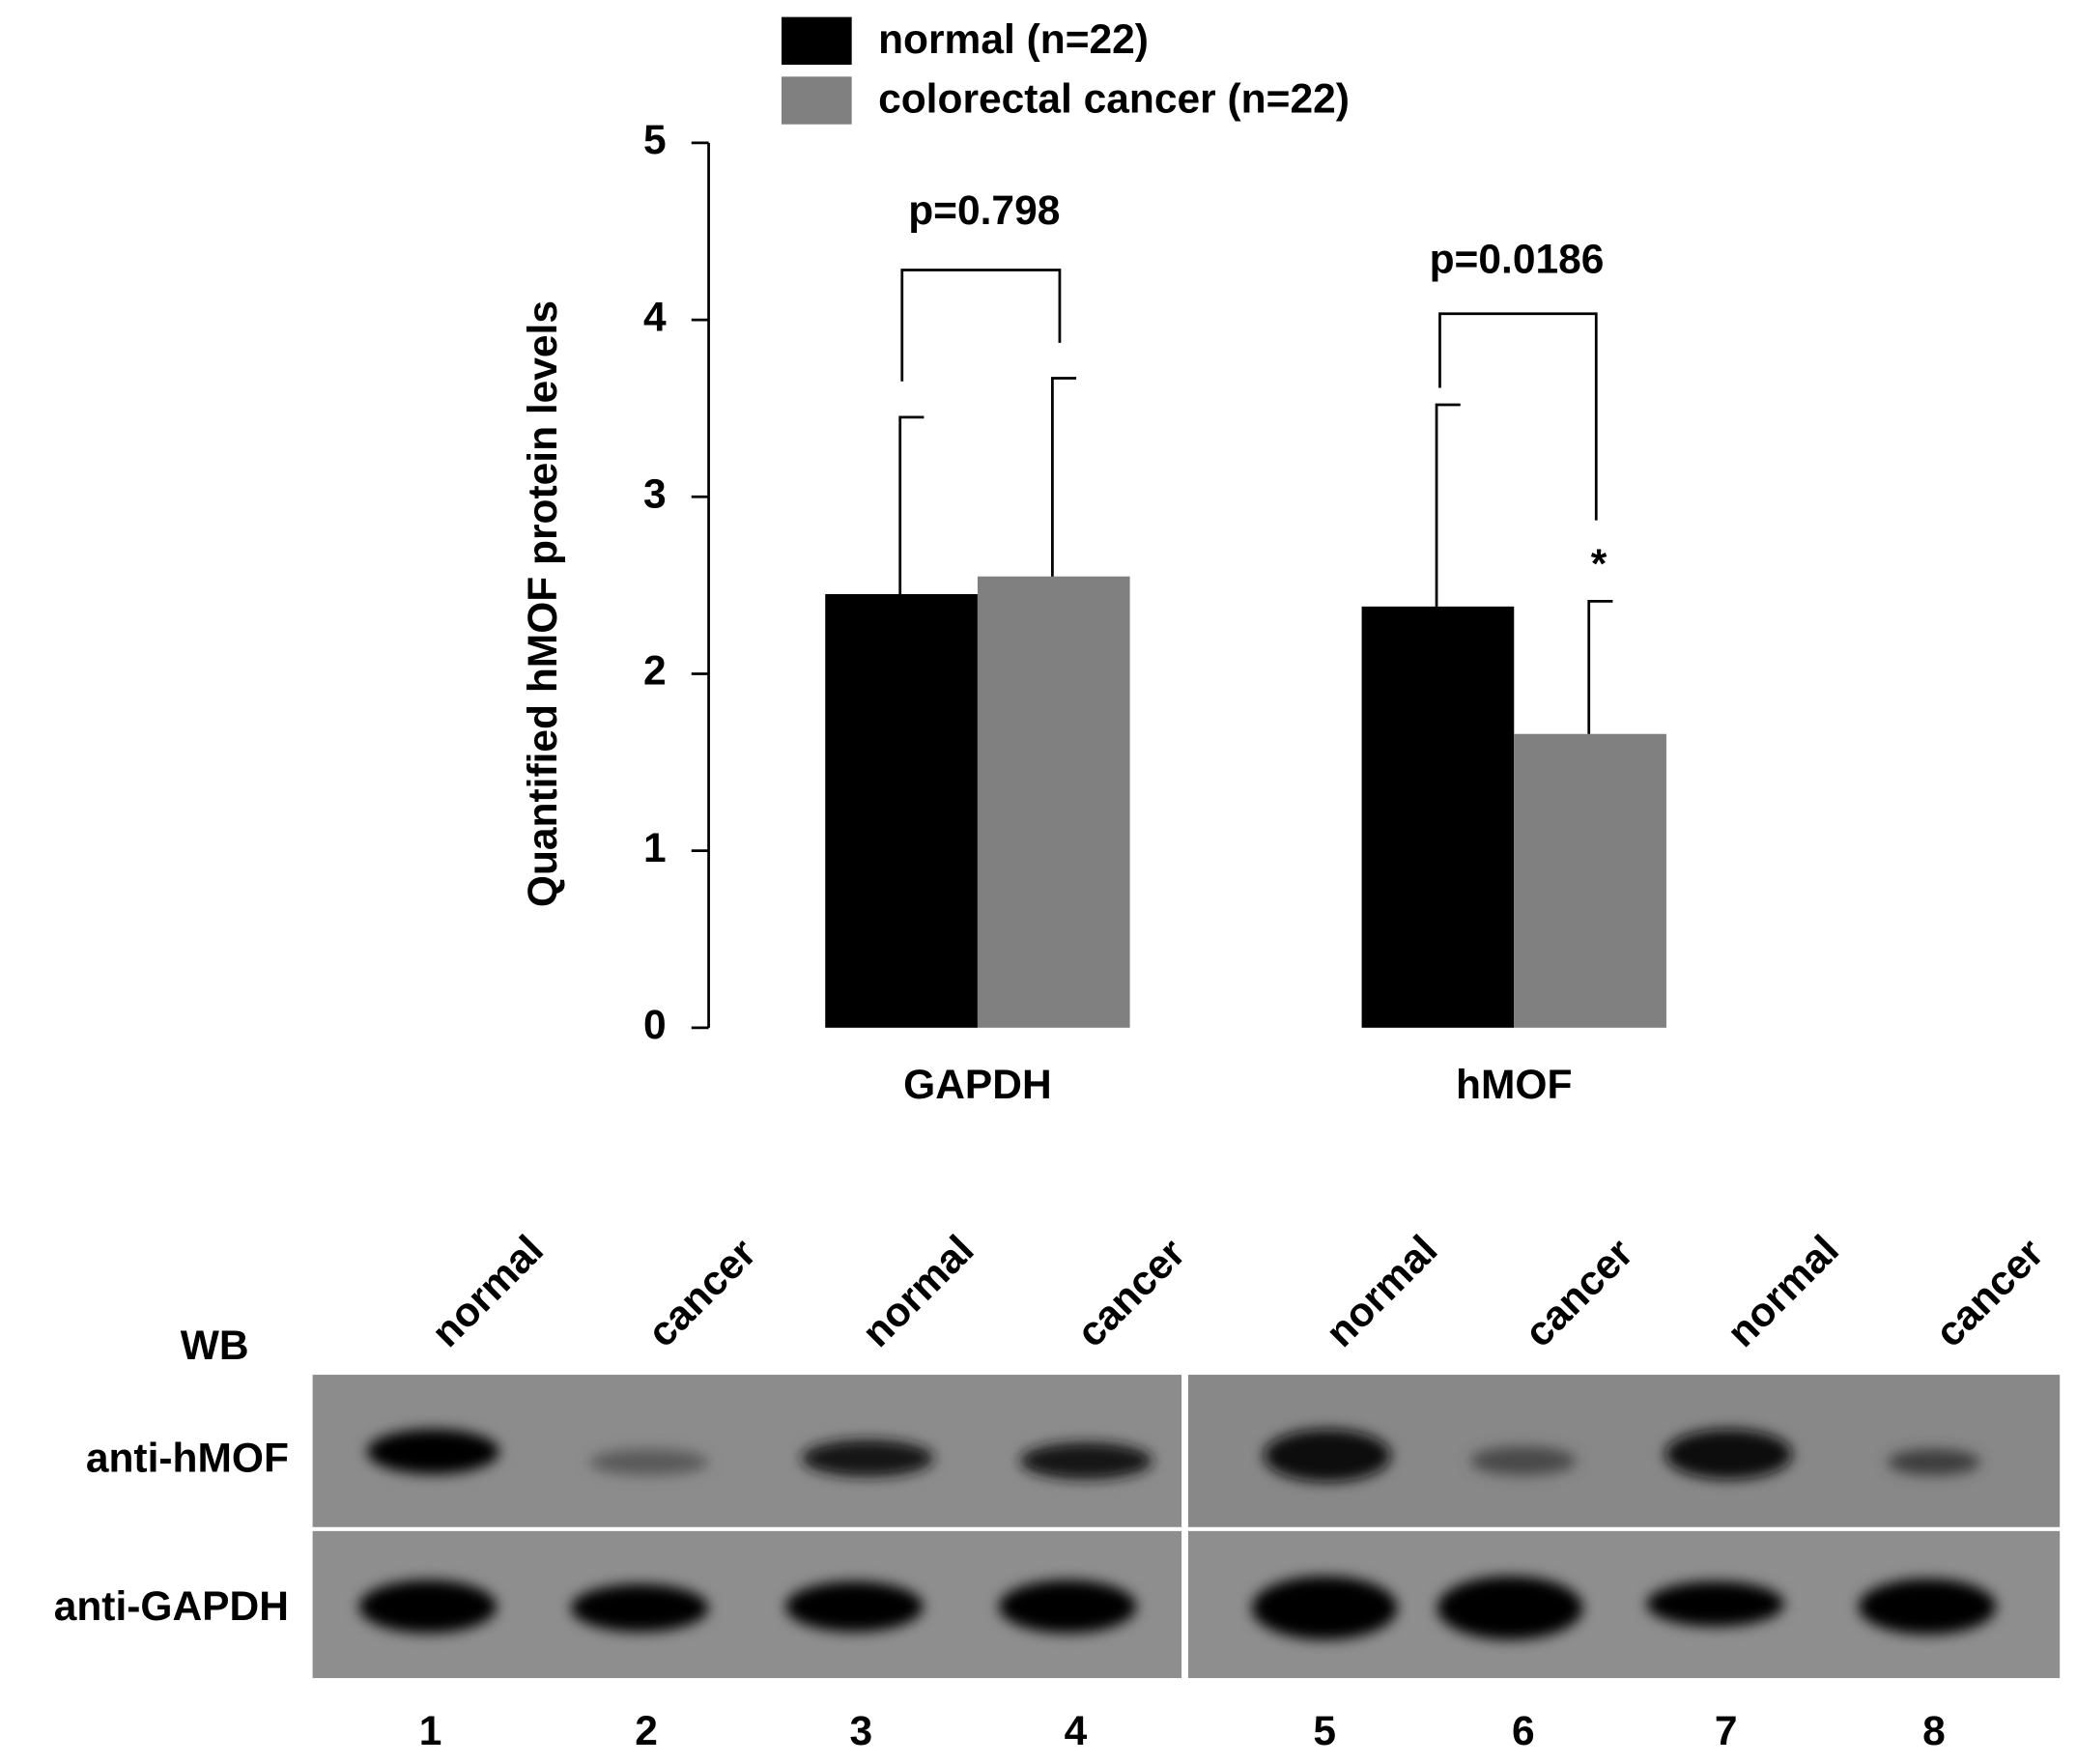 This screenshot has height=1764, width=2077. I want to click on lane-number: 6, so click(1523, 1731).